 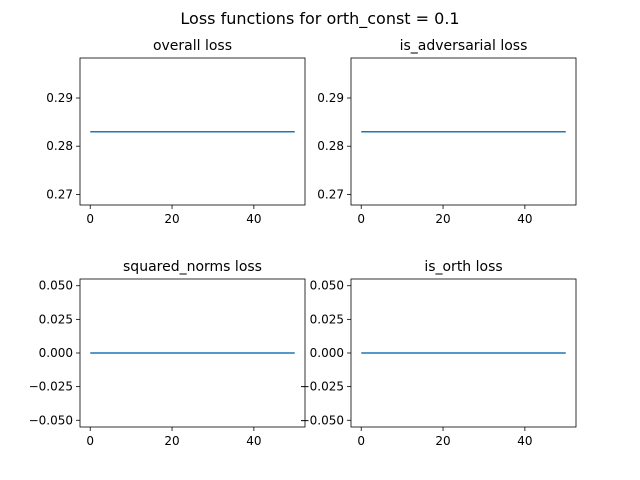 I want to click on subplot-title: is_adversarial loss, so click(x=464, y=46).